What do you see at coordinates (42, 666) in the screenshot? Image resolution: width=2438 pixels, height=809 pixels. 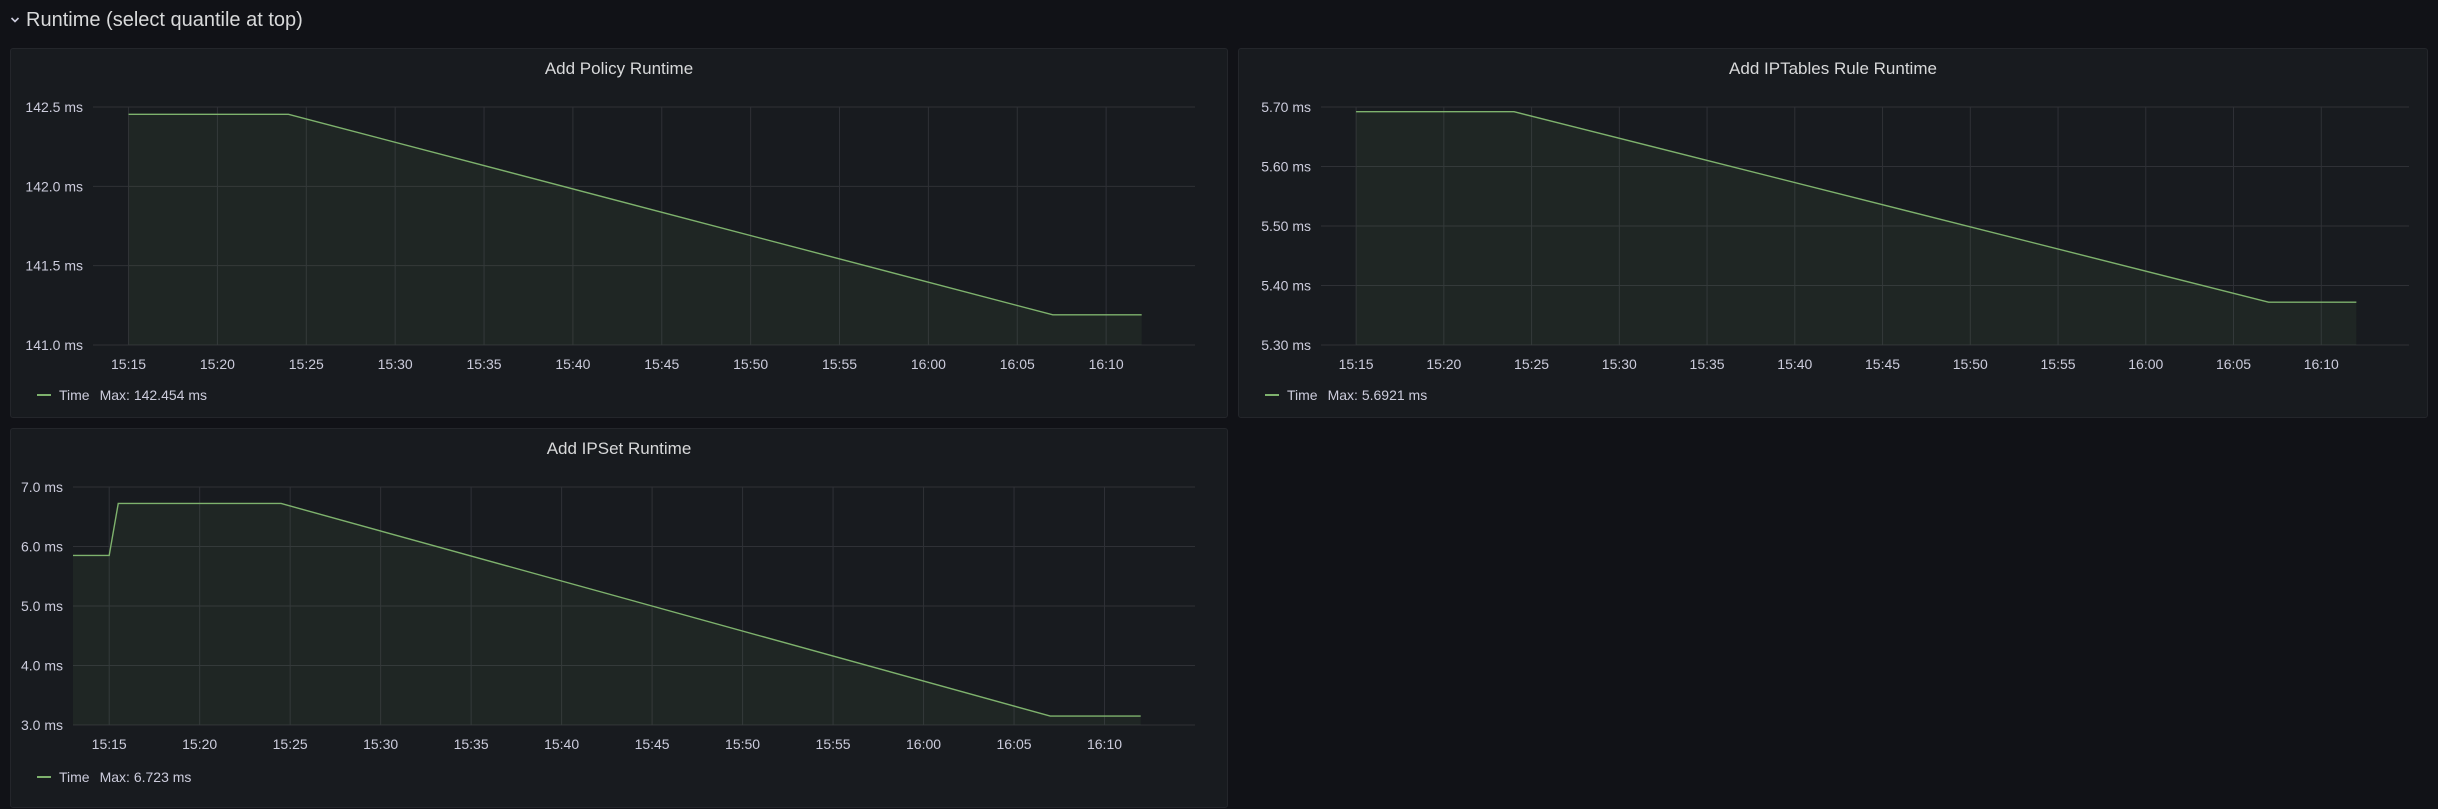 I see `y-tick-label: 4.0 ms` at bounding box center [42, 666].